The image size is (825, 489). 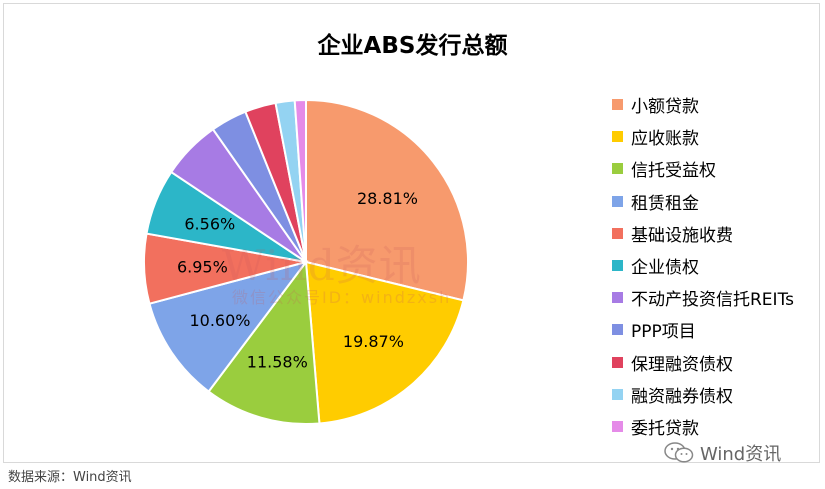 I want to click on watermark-sub: 微信公众号ID：windzxsh, so click(x=342, y=297).